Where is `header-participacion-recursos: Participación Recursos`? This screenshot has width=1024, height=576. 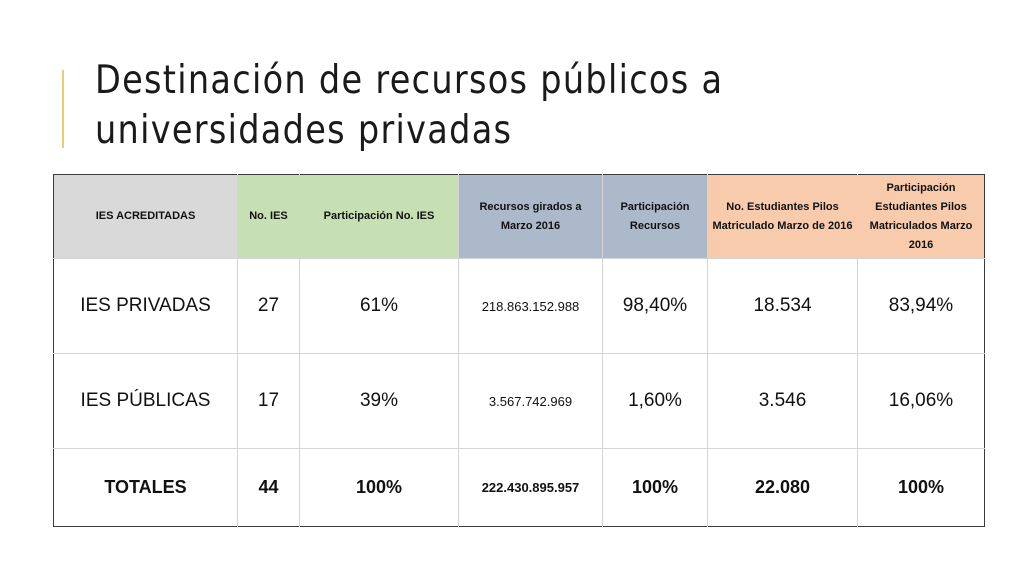 header-participacion-recursos: Participación Recursos is located at coordinates (655, 216).